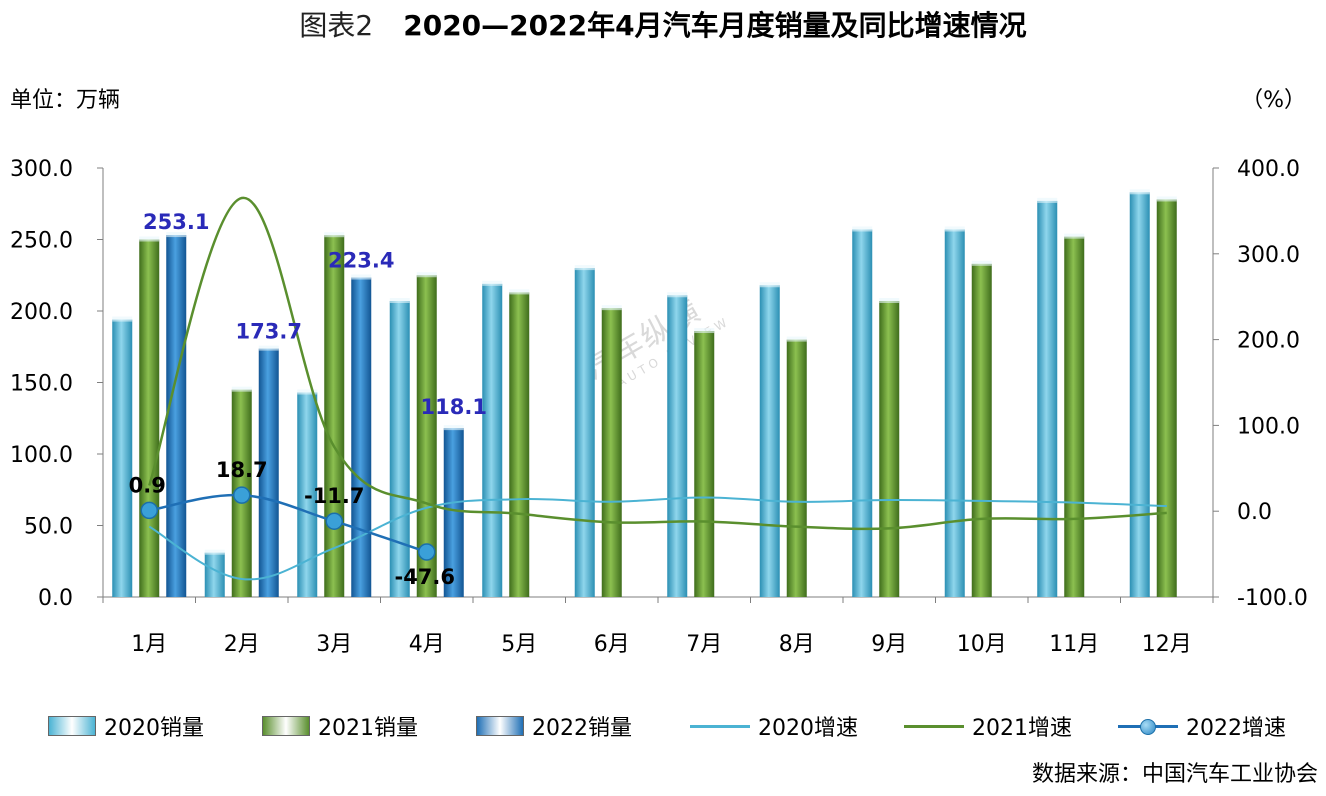 This screenshot has height=796, width=1326. What do you see at coordinates (1148, 727) in the screenshot?
I see `legend-marker` at bounding box center [1148, 727].